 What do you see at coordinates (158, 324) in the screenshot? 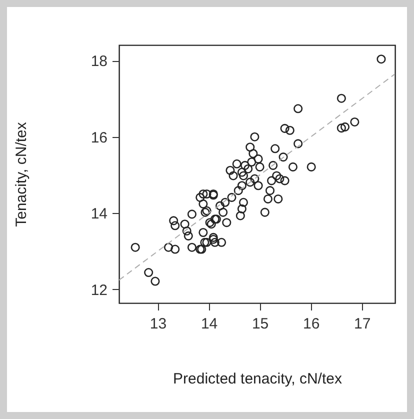
I see `x-tick-label: 13` at bounding box center [158, 324].